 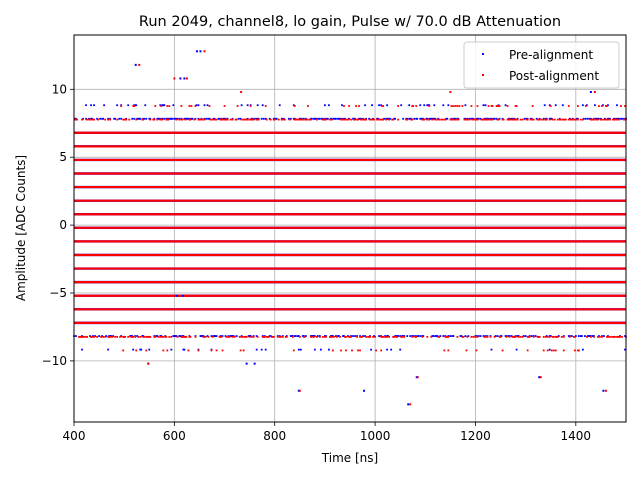 I want to click on legend-label-pre-alignment: Pre-alignment, so click(x=551, y=55).